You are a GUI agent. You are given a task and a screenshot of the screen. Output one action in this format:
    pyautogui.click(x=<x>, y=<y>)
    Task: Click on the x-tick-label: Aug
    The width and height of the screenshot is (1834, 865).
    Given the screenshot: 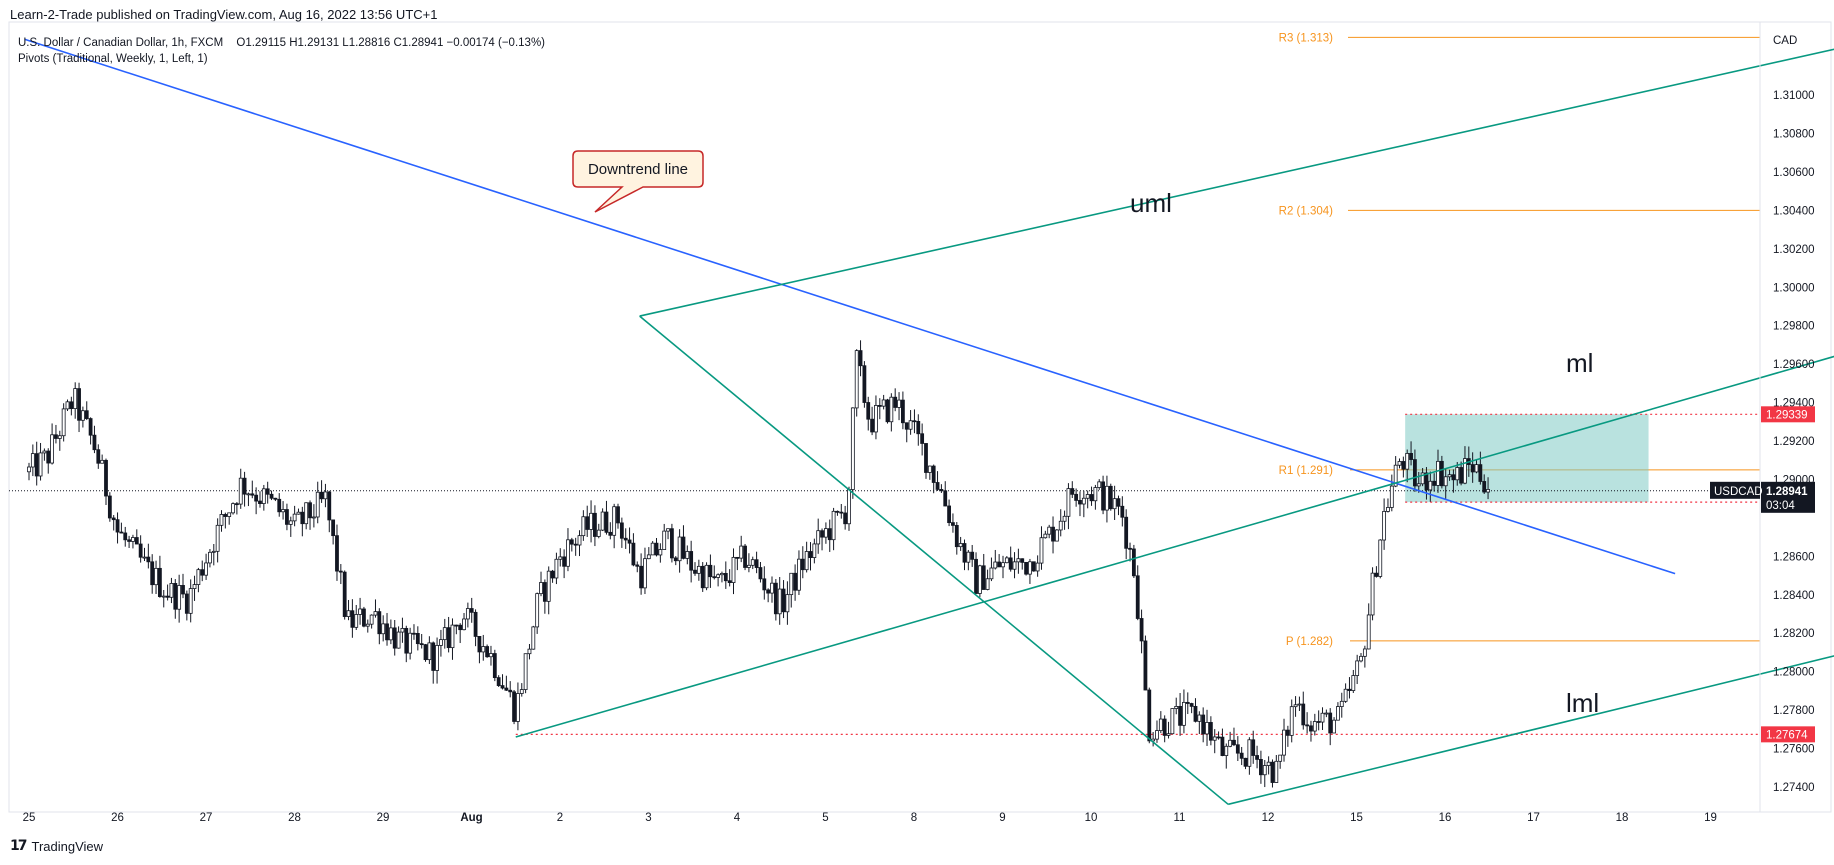 What is the action you would take?
    pyautogui.click(x=471, y=818)
    